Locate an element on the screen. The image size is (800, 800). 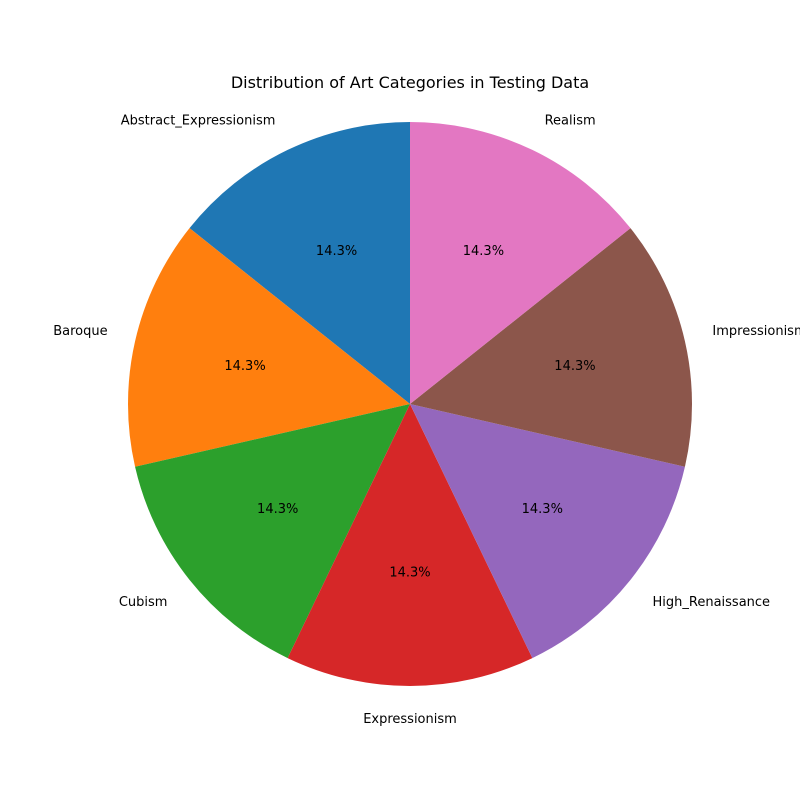
pie-slice-impressionism is located at coordinates (551, 347).